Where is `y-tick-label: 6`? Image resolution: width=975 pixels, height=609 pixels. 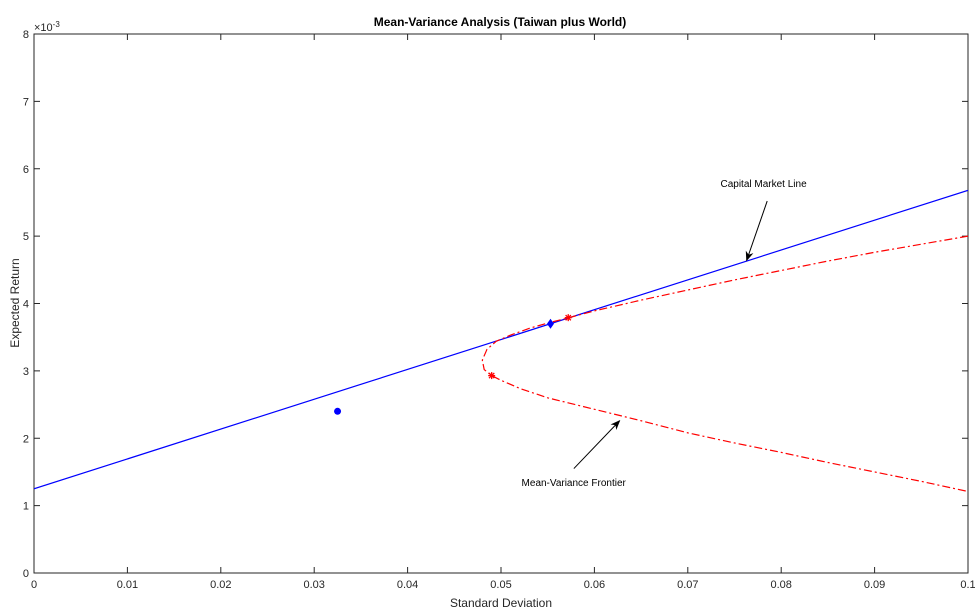
y-tick-label: 6 is located at coordinates (26, 170).